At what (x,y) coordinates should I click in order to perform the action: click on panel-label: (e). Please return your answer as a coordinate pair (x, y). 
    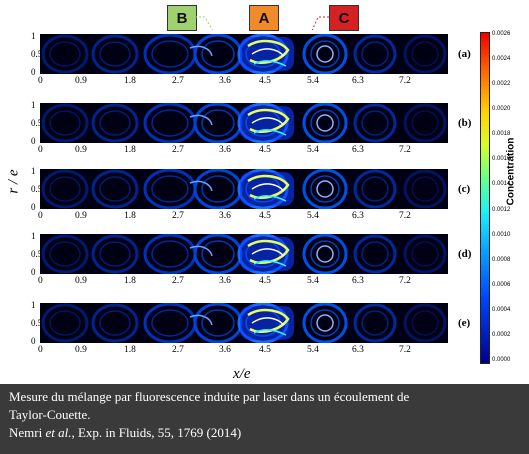
    Looking at the image, I should click on (464, 323).